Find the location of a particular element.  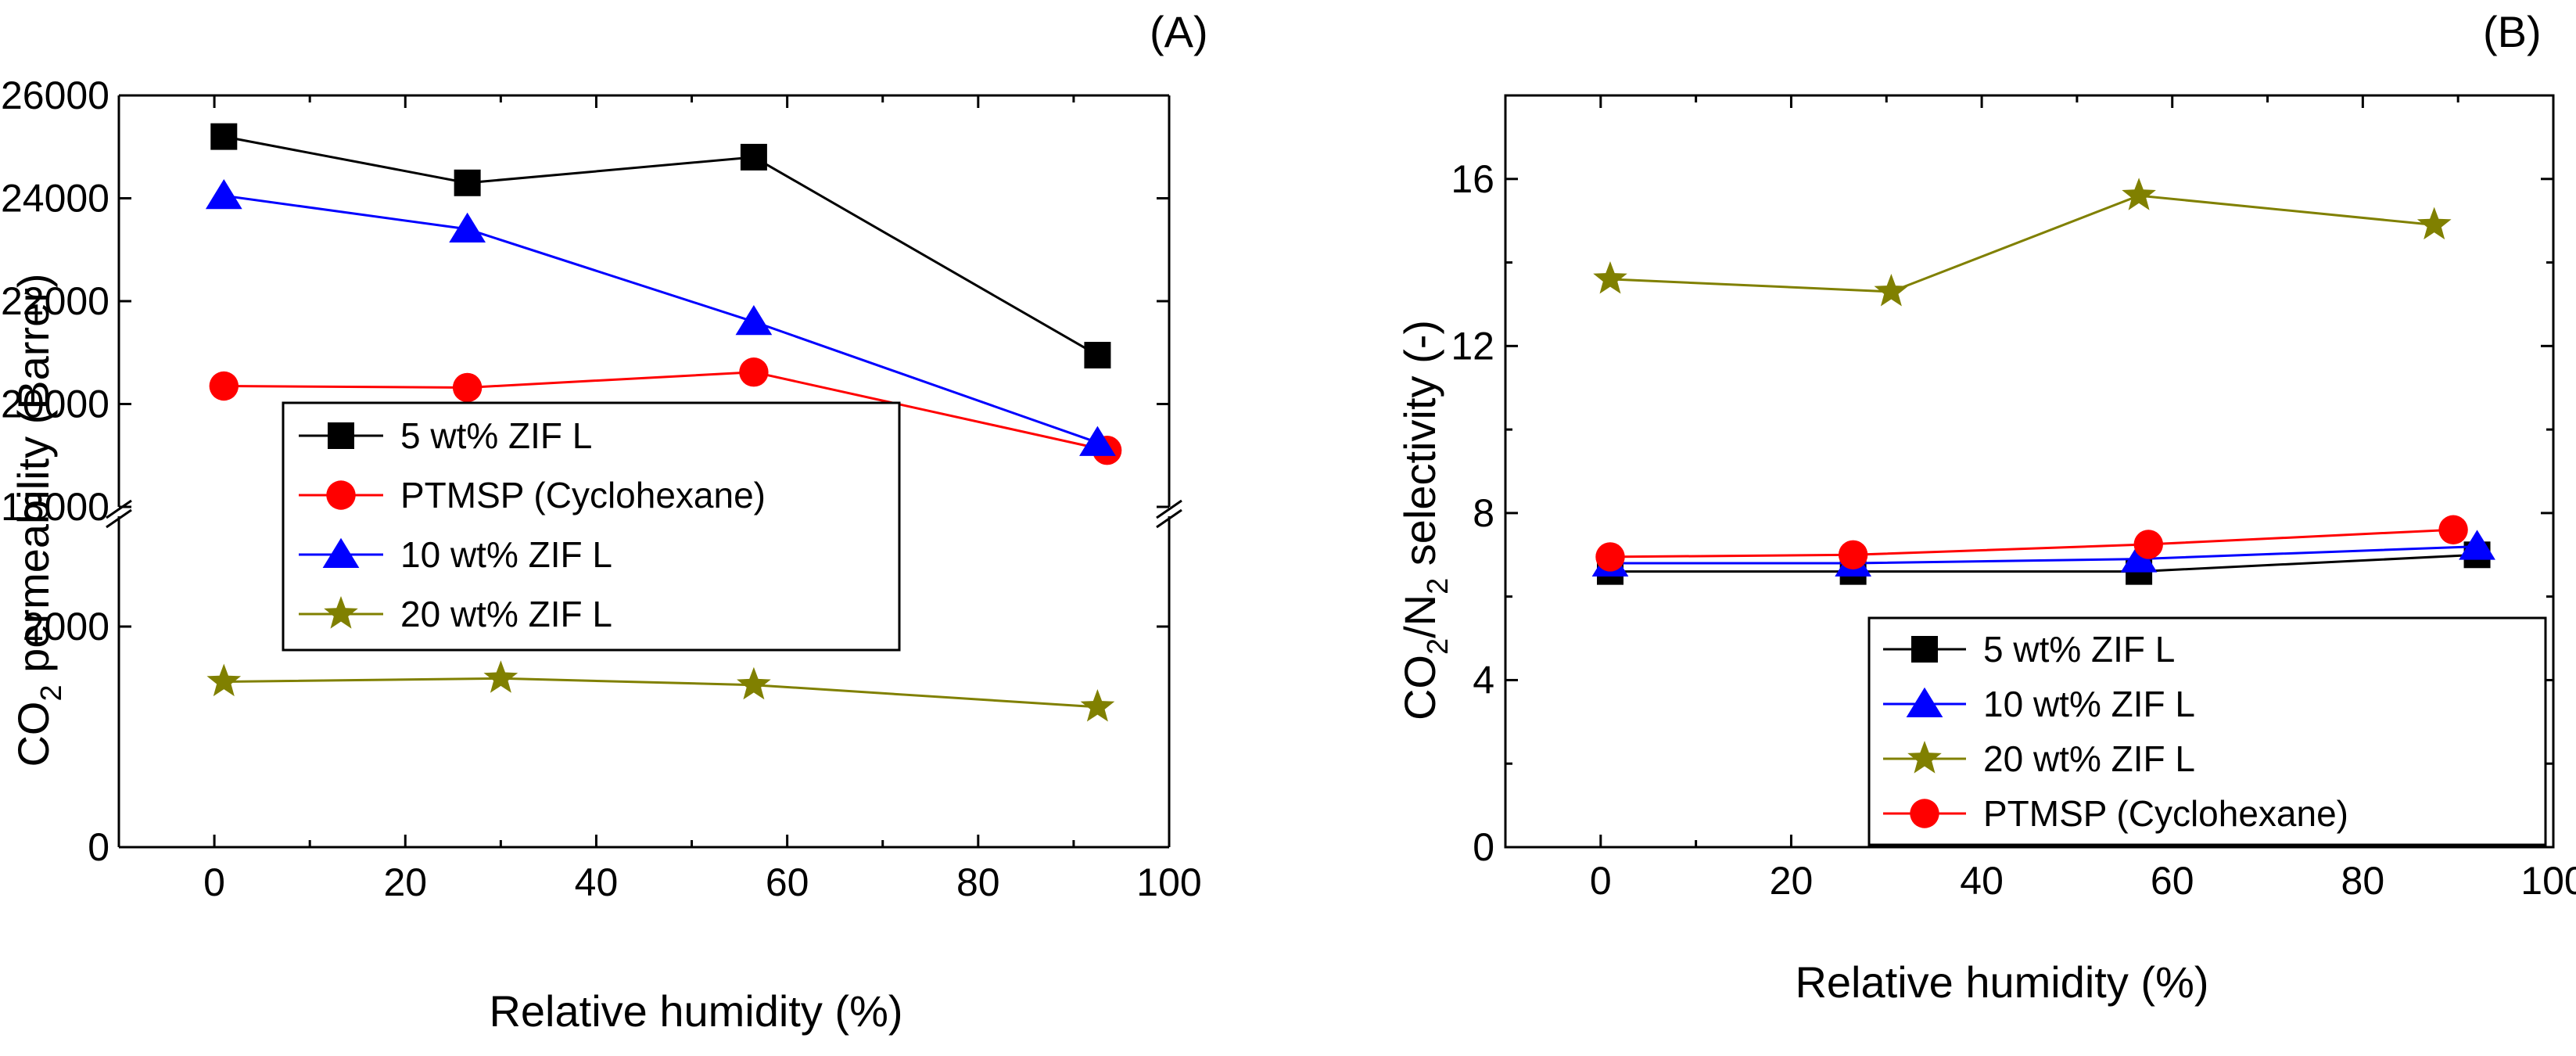

panel-a-y-axis-label: CO2 permeability (Barrer) is located at coordinates (38, 520).